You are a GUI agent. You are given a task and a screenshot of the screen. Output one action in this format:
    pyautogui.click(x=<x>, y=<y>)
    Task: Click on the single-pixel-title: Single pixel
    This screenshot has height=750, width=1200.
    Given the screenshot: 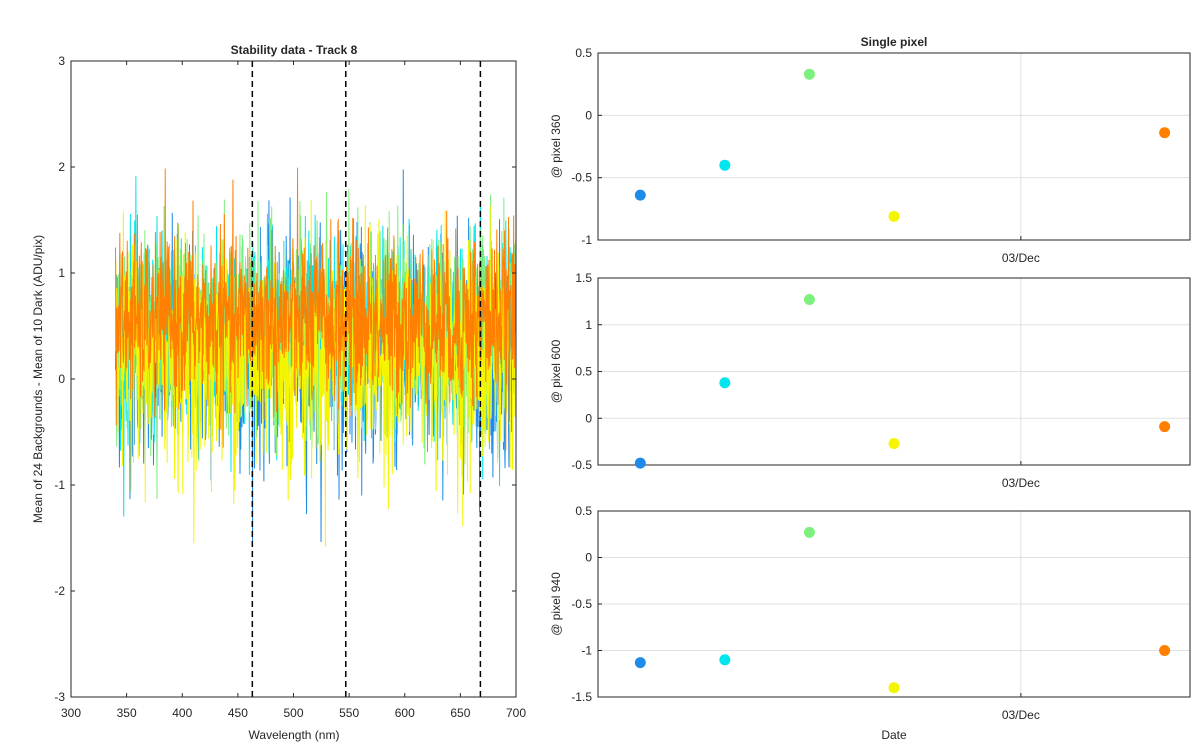 What is the action you would take?
    pyautogui.click(x=894, y=42)
    